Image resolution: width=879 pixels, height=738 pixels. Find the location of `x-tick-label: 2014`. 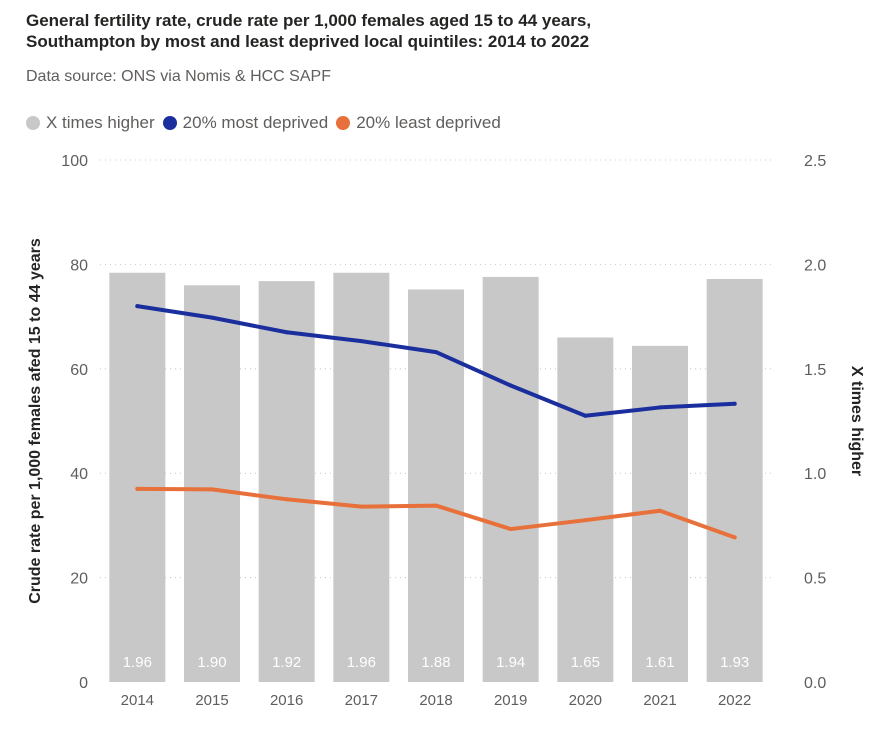

x-tick-label: 2014 is located at coordinates (137, 700).